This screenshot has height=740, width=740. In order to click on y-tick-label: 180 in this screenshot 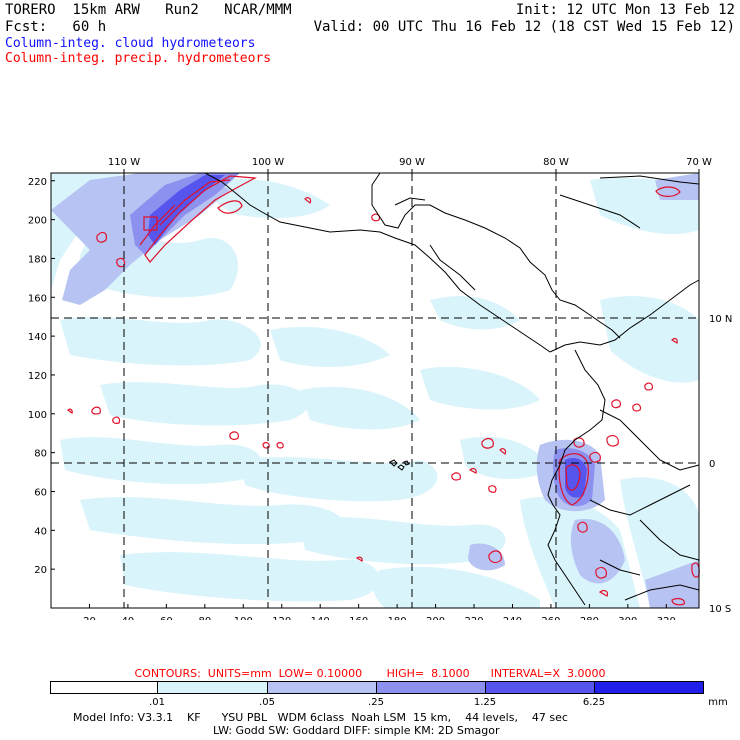, I will do `click(37, 259)`.